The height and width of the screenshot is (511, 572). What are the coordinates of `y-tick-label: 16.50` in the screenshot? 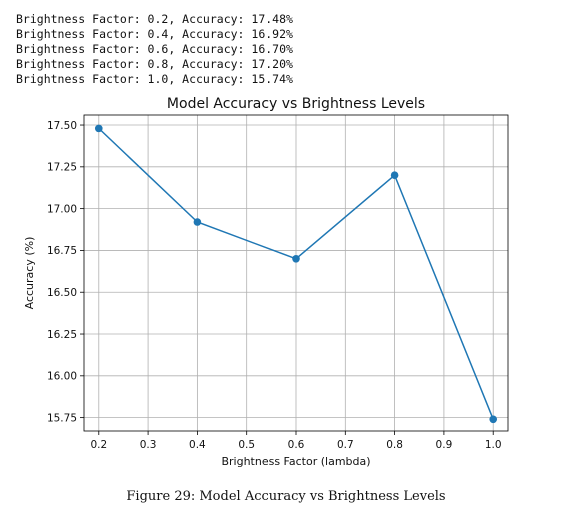 It's located at (62, 293).